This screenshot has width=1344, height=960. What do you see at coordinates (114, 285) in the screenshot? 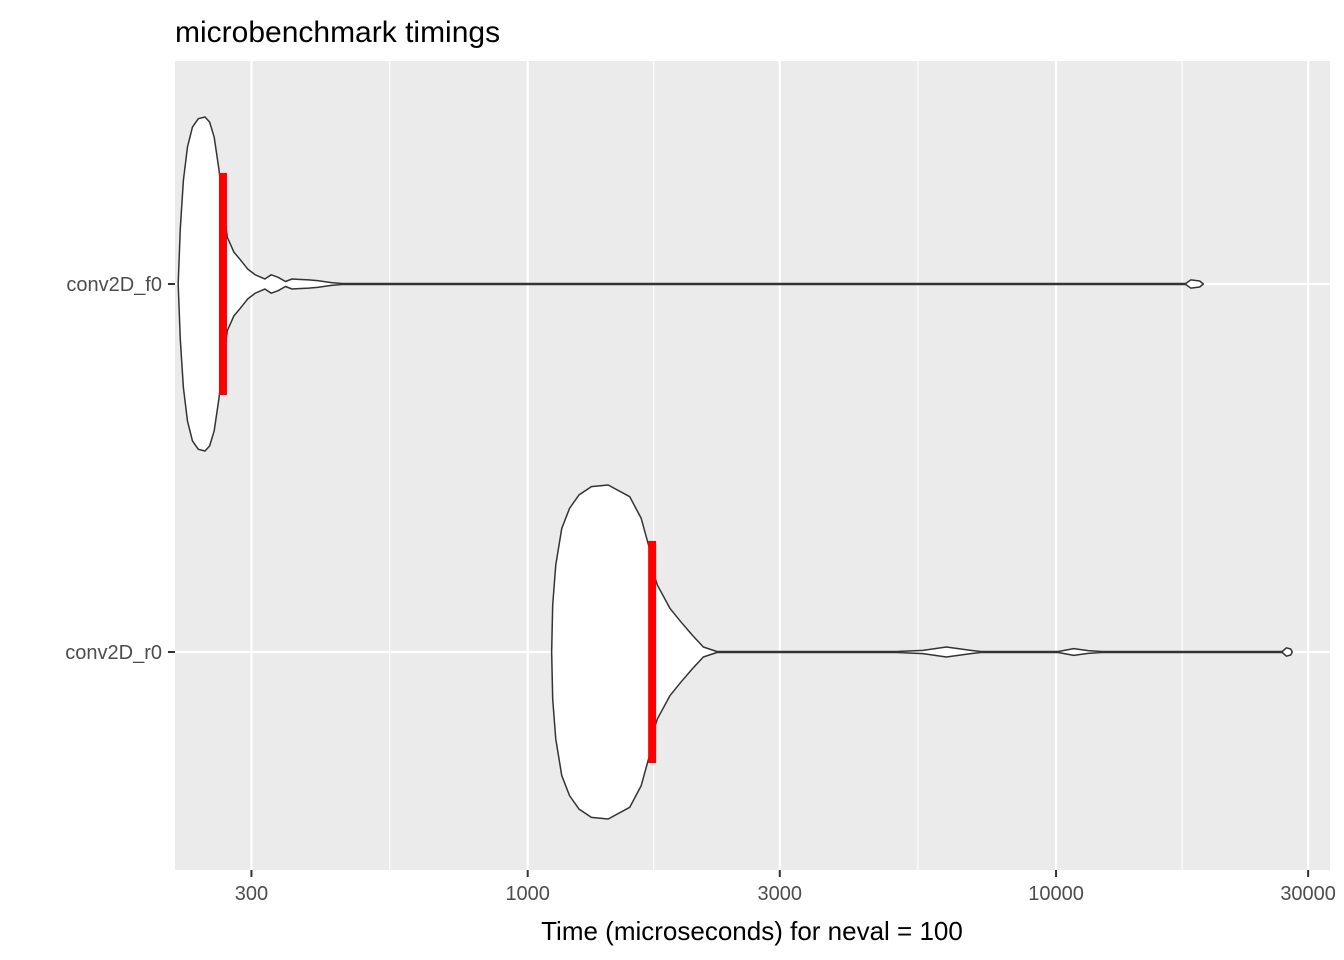
I see `y-tick-label: conv2D_f0` at bounding box center [114, 285].